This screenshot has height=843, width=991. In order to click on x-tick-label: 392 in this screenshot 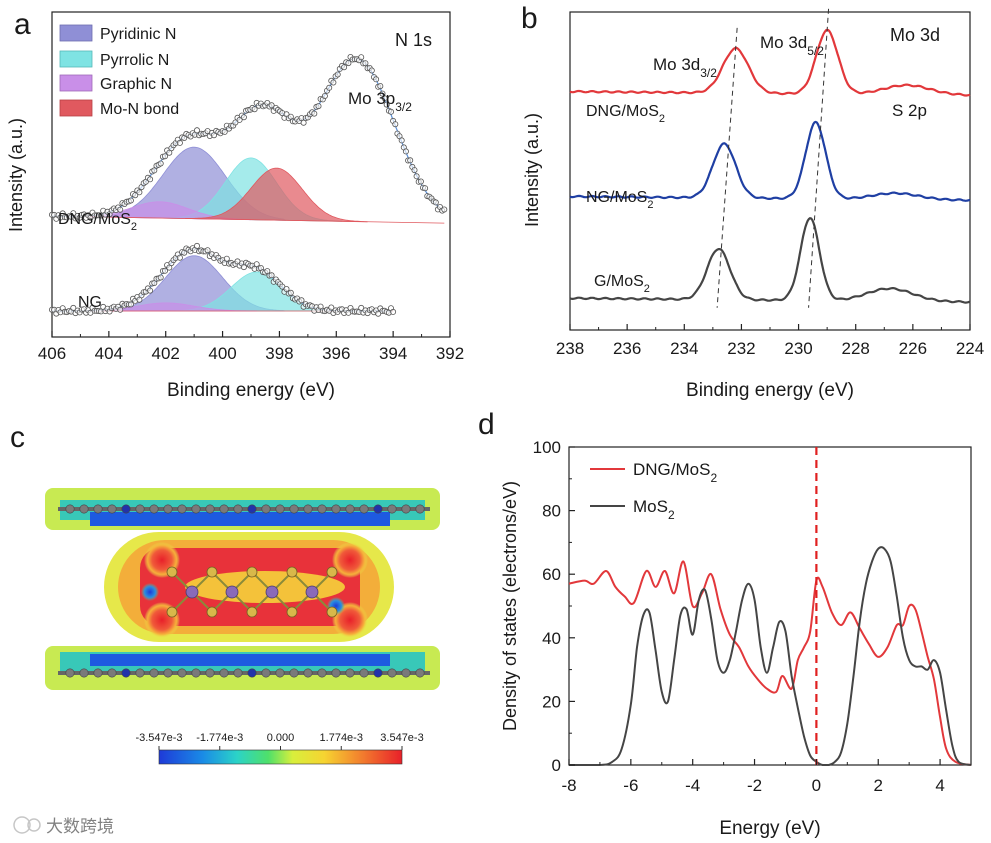, I will do `click(450, 353)`.